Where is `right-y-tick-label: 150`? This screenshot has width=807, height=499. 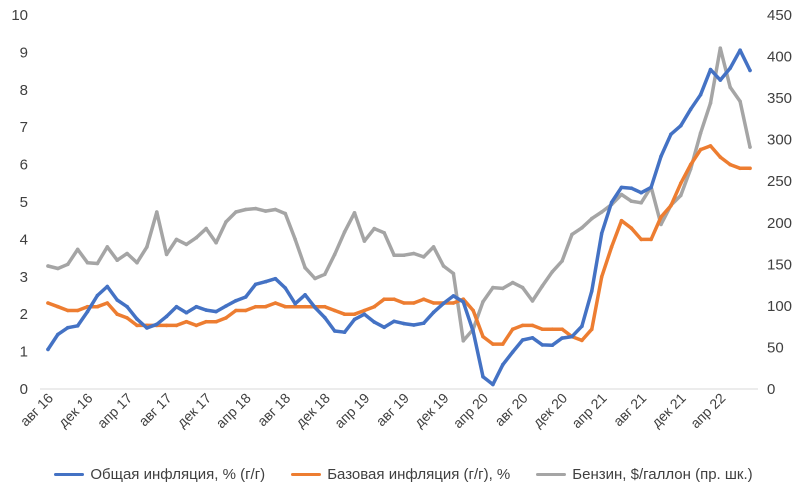 right-y-tick-label: 150 is located at coordinates (779, 264).